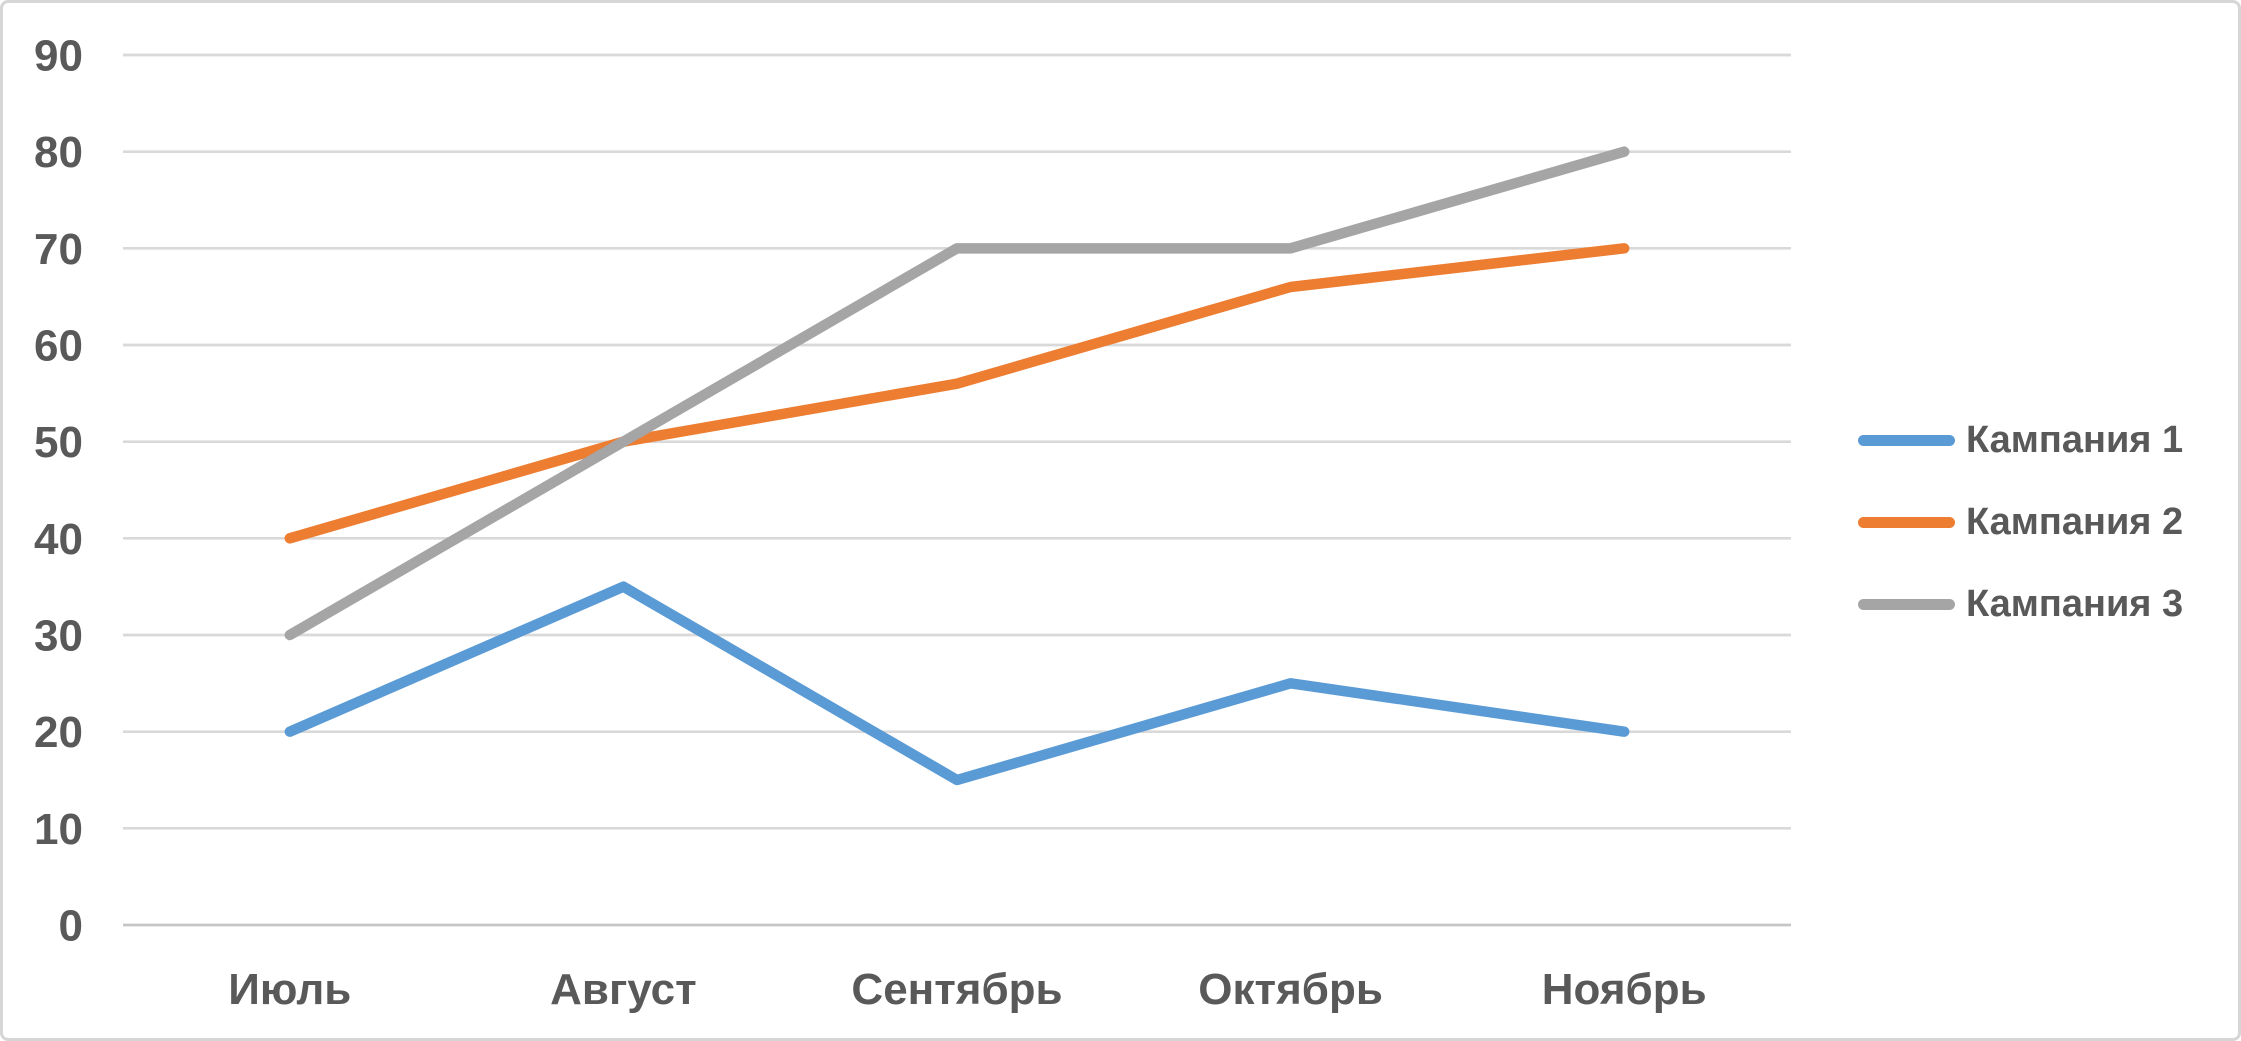 The height and width of the screenshot is (1041, 2241). Describe the element at coordinates (58, 829) in the screenshot. I see `y-tick-label: 10` at that location.